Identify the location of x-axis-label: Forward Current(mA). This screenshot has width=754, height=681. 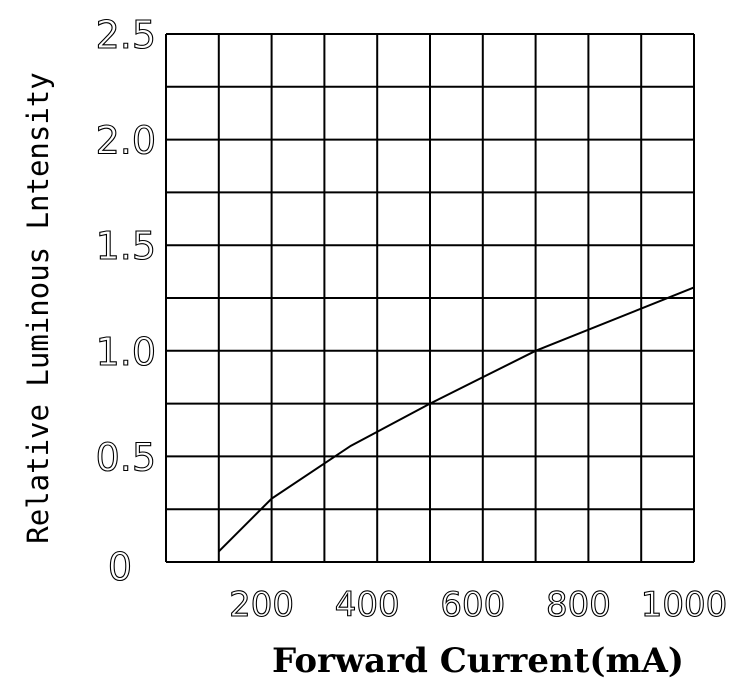
(478, 661).